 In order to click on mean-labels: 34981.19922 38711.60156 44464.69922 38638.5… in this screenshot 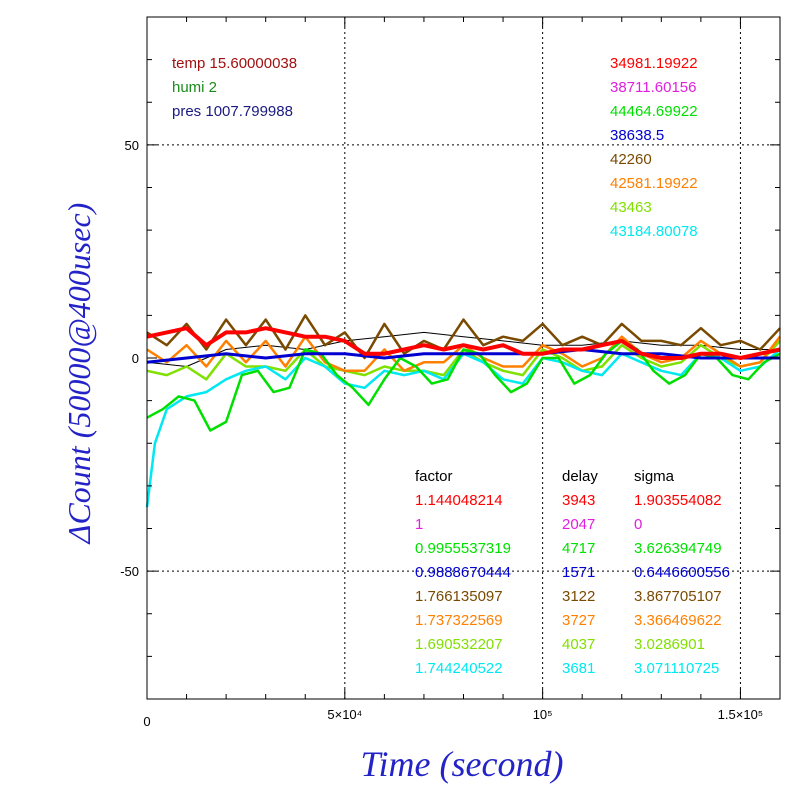, I will do `click(654, 147)`.